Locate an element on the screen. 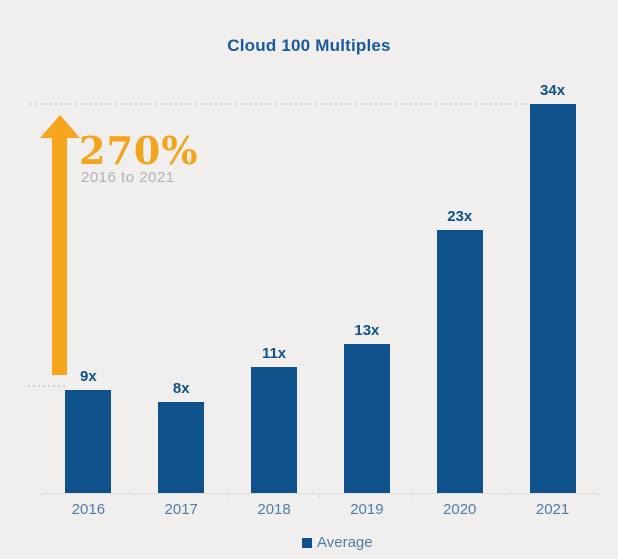 This screenshot has height=559, width=618. bar-value-label: 34x is located at coordinates (553, 90).